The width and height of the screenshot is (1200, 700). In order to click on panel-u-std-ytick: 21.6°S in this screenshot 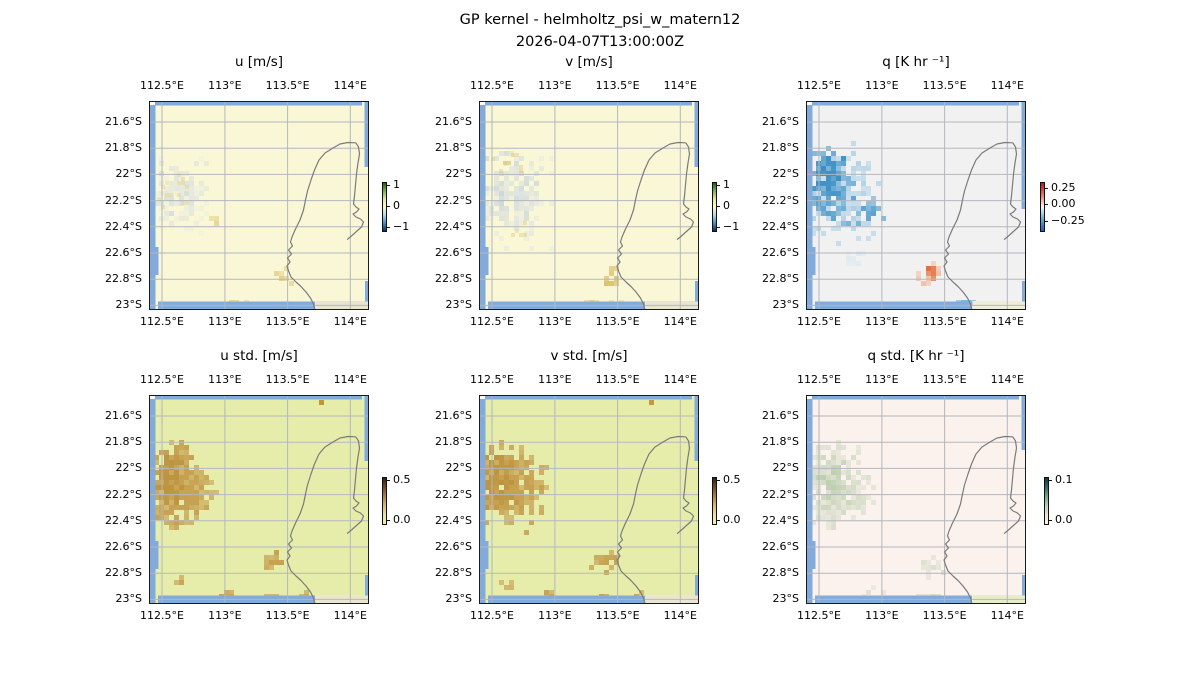, I will do `click(123, 415)`.